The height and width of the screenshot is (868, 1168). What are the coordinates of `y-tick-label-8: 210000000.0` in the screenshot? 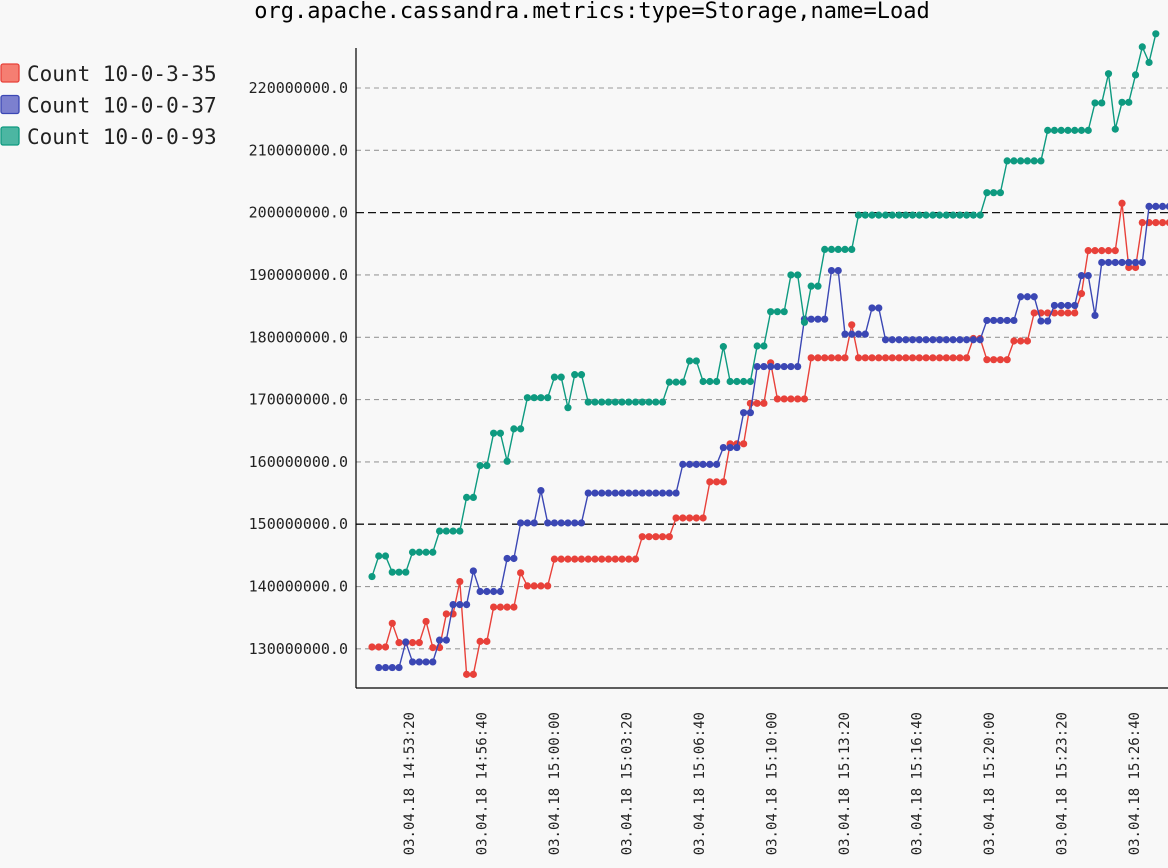 It's located at (298, 150).